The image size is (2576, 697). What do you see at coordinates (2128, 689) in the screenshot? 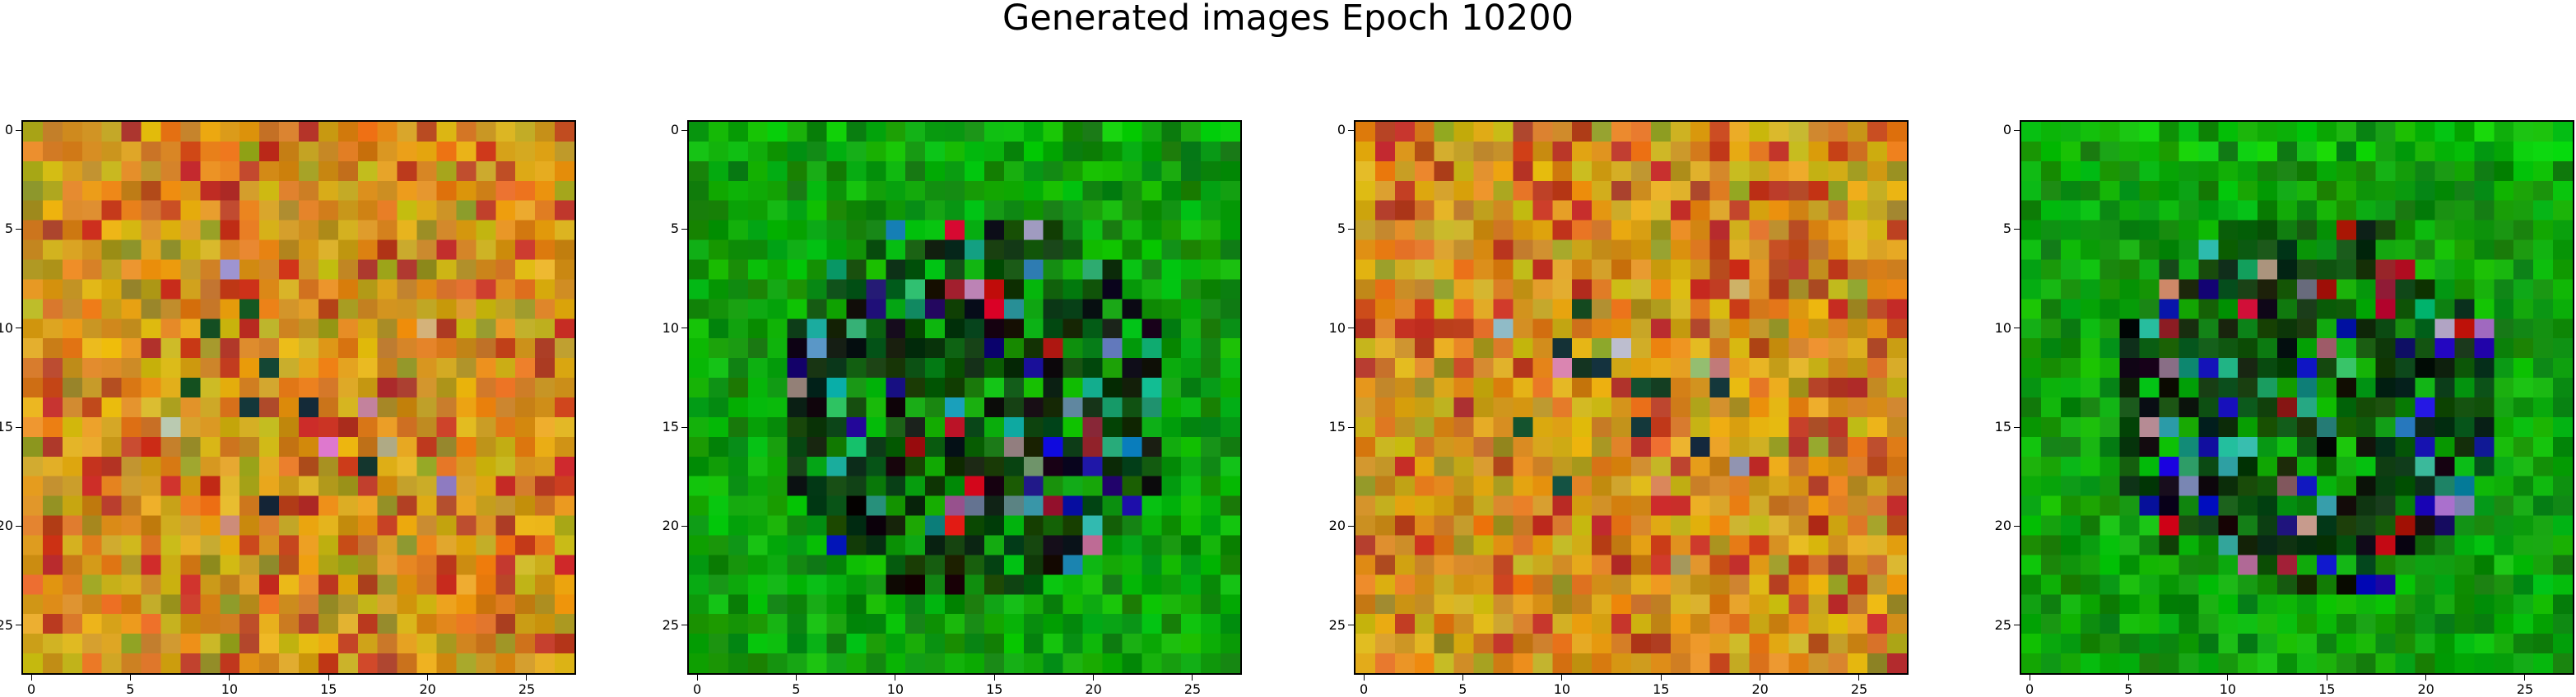
I see `generated-image-4-x-tick-label: 5` at bounding box center [2128, 689].